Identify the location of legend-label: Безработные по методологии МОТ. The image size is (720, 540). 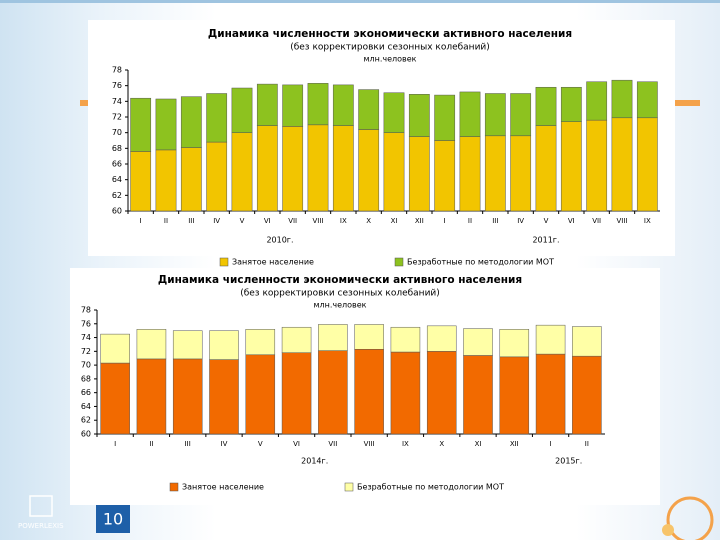
(480, 262).